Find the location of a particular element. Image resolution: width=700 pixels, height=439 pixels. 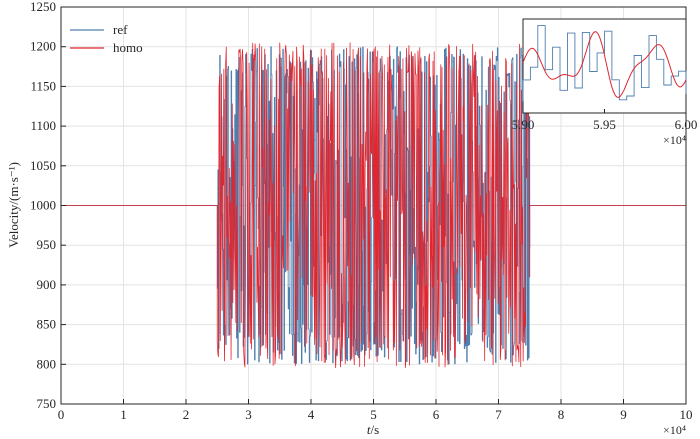

x-tick-label: 9 is located at coordinates (623, 414).